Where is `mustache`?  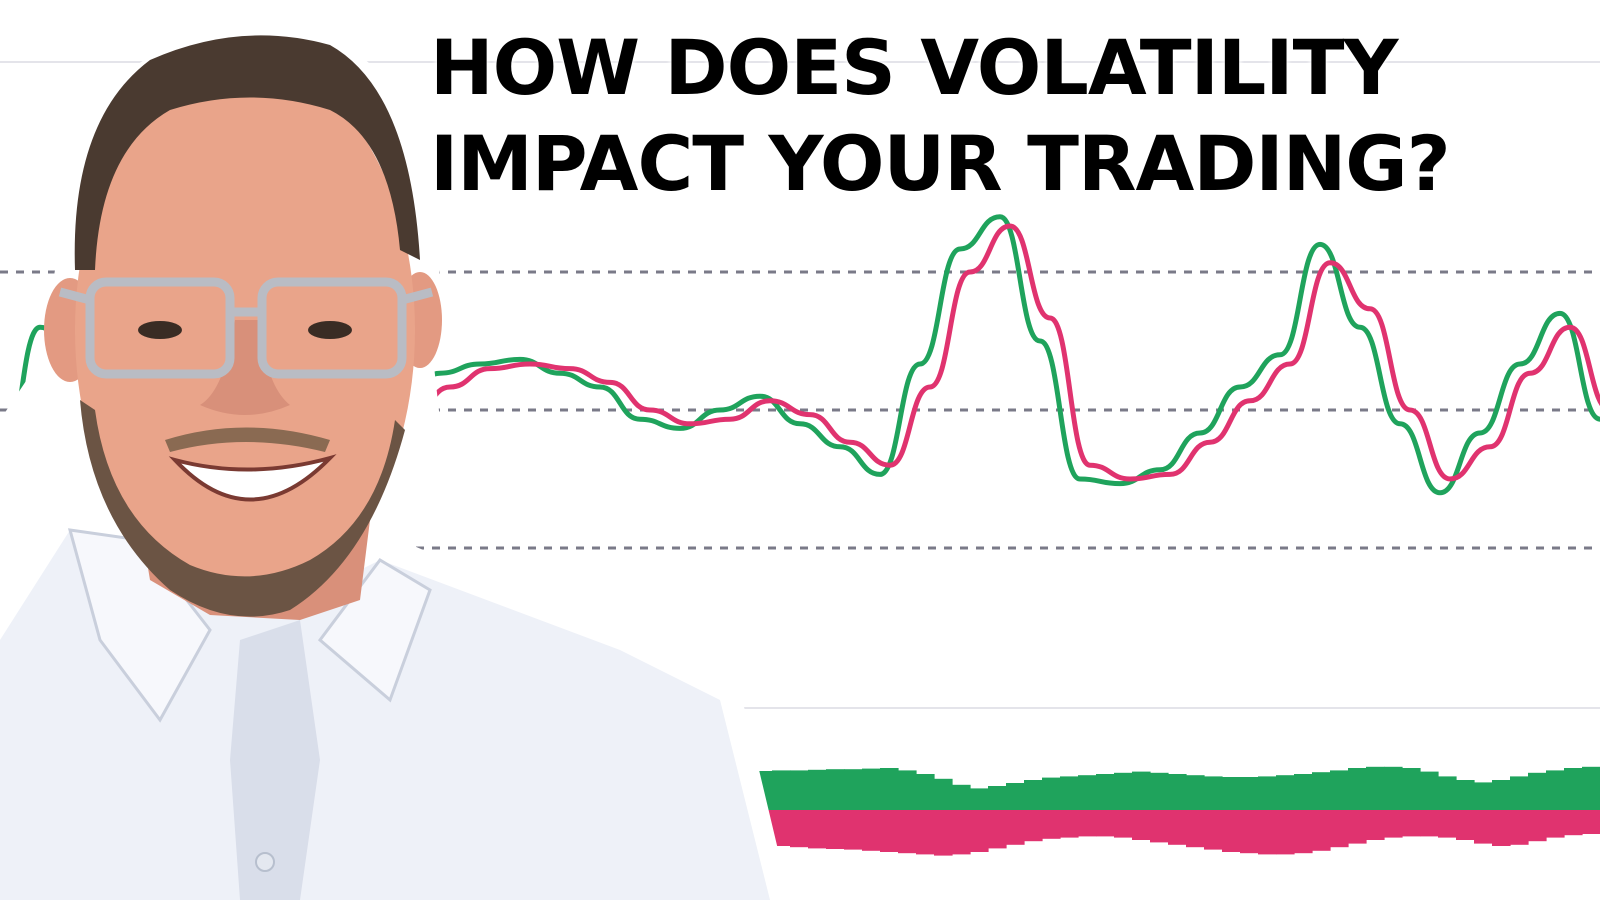
mustache is located at coordinates (247, 439).